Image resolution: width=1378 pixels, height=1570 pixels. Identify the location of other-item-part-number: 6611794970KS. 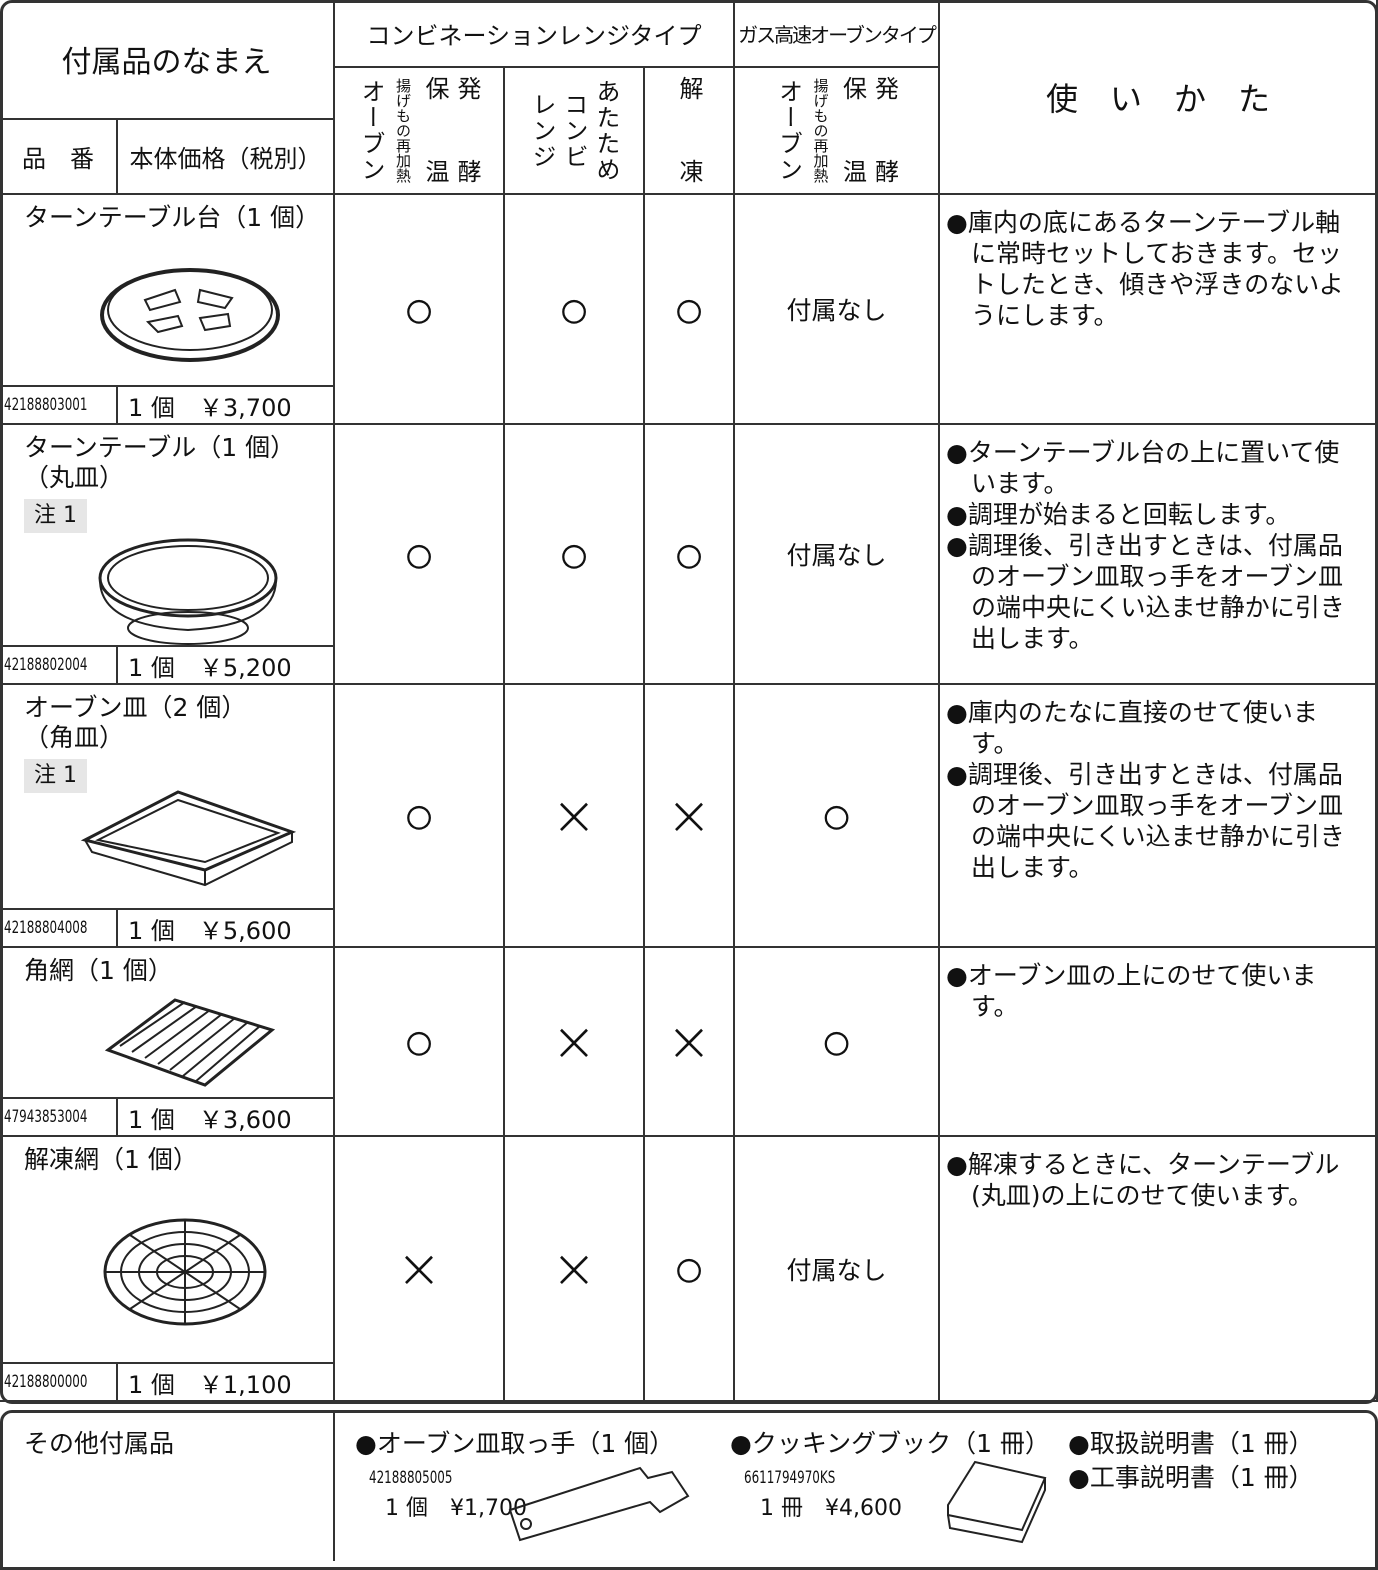
(790, 1478).